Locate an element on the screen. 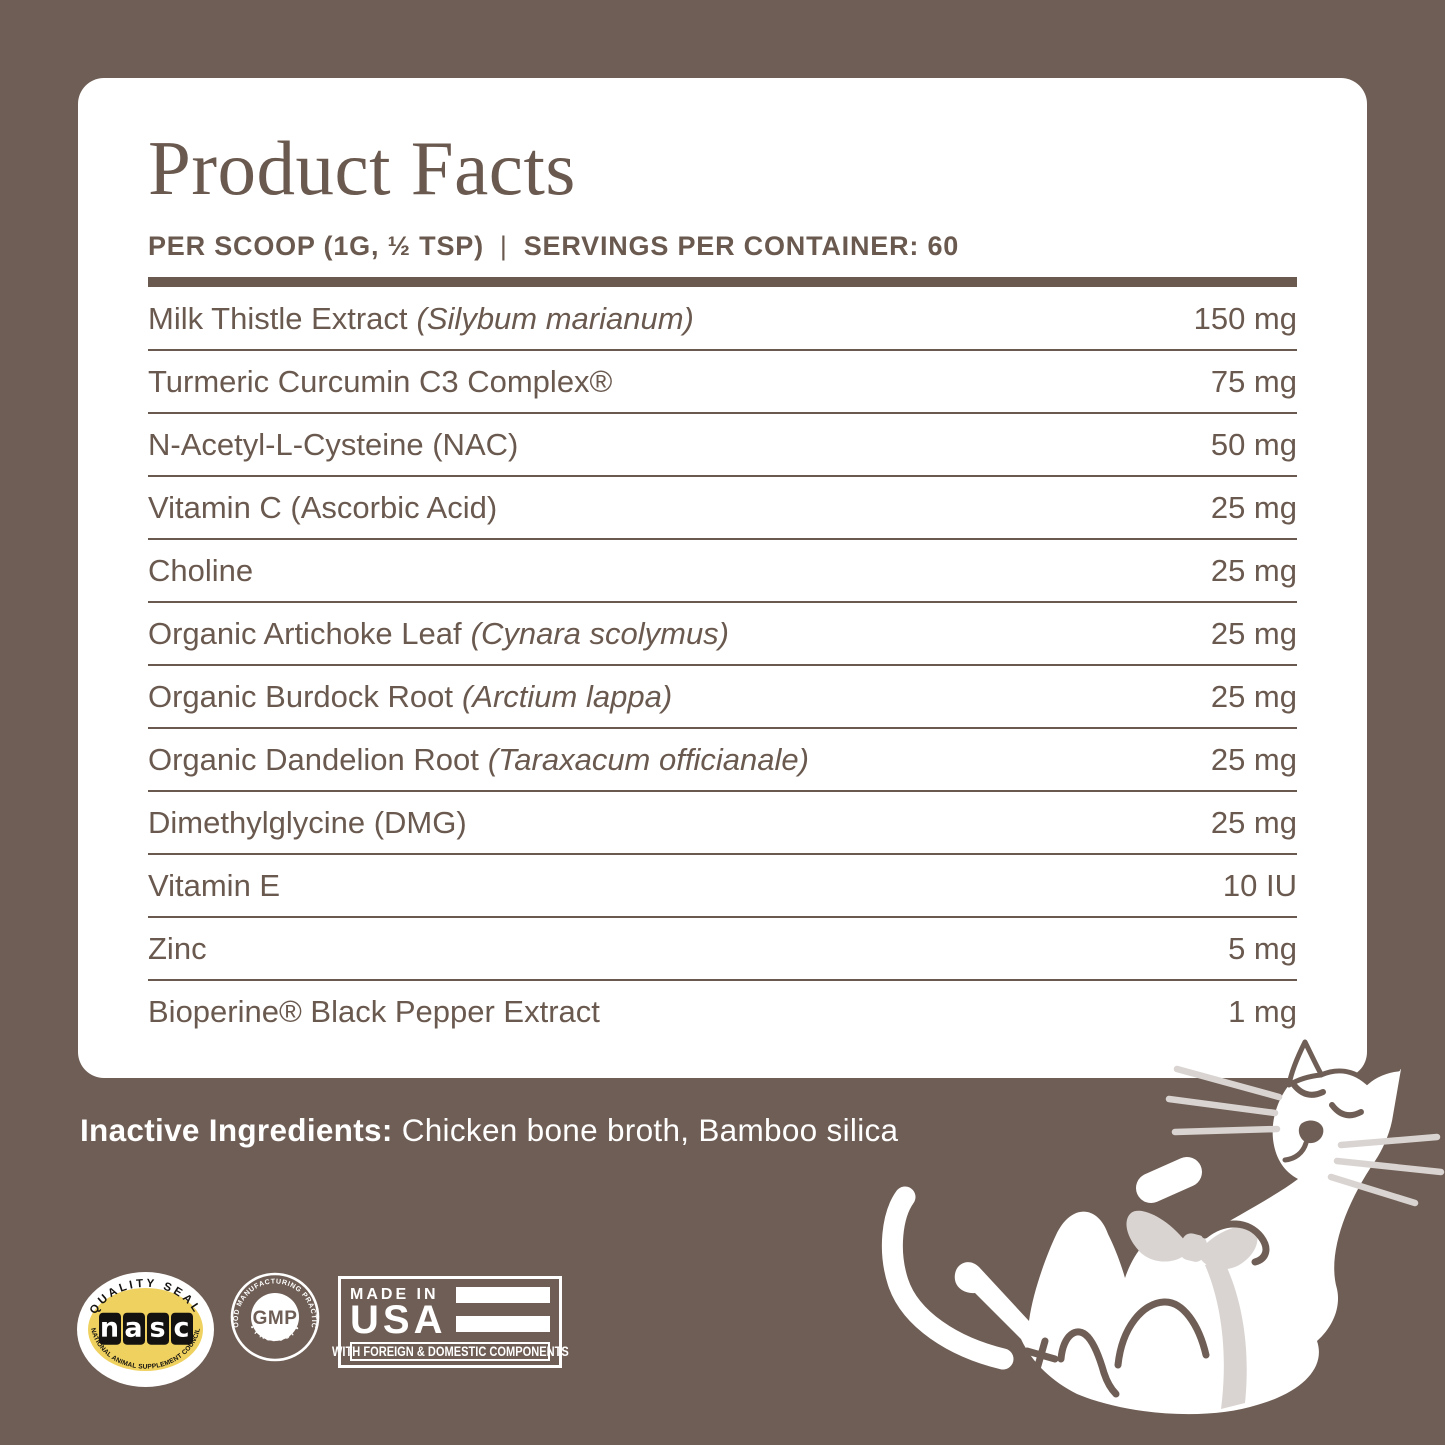 The width and height of the screenshot is (1445, 1445). ingredient-name: Zinc is located at coordinates (177, 948).